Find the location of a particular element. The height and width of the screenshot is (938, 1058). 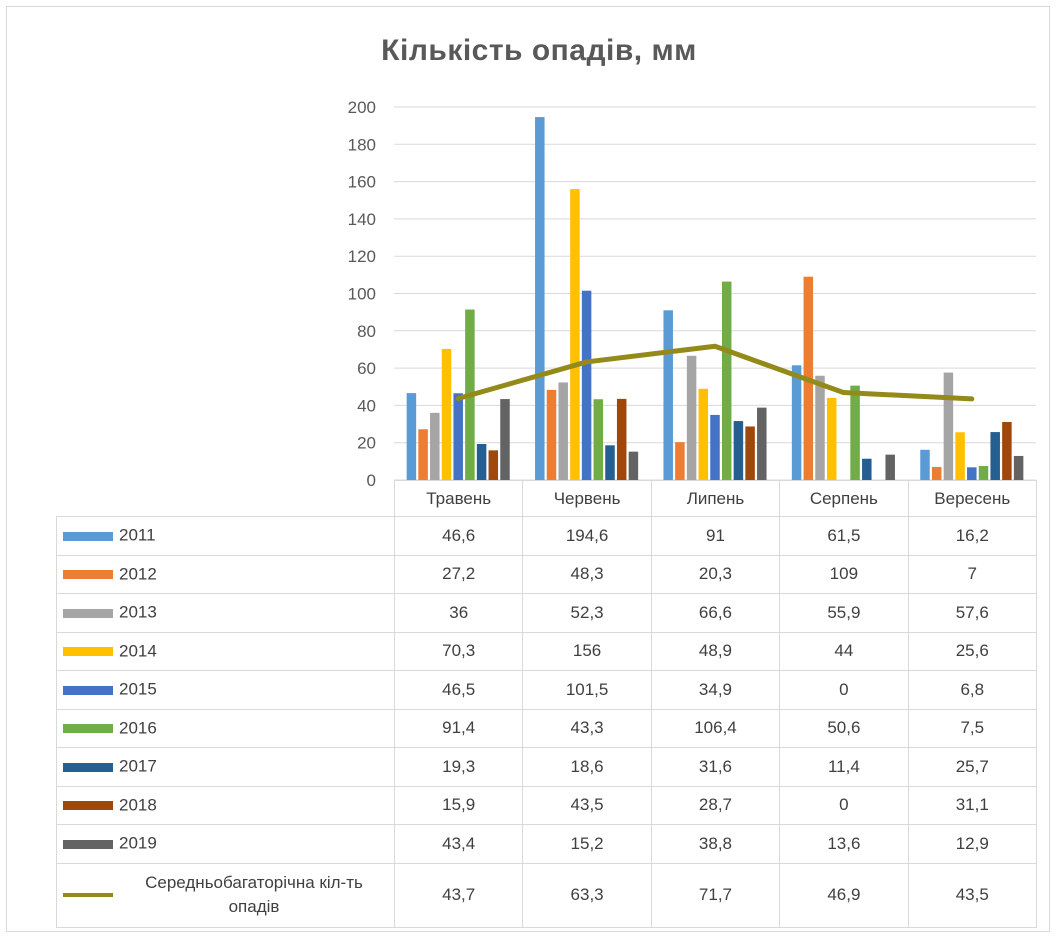

table-cell: 25,6 is located at coordinates (972, 651).